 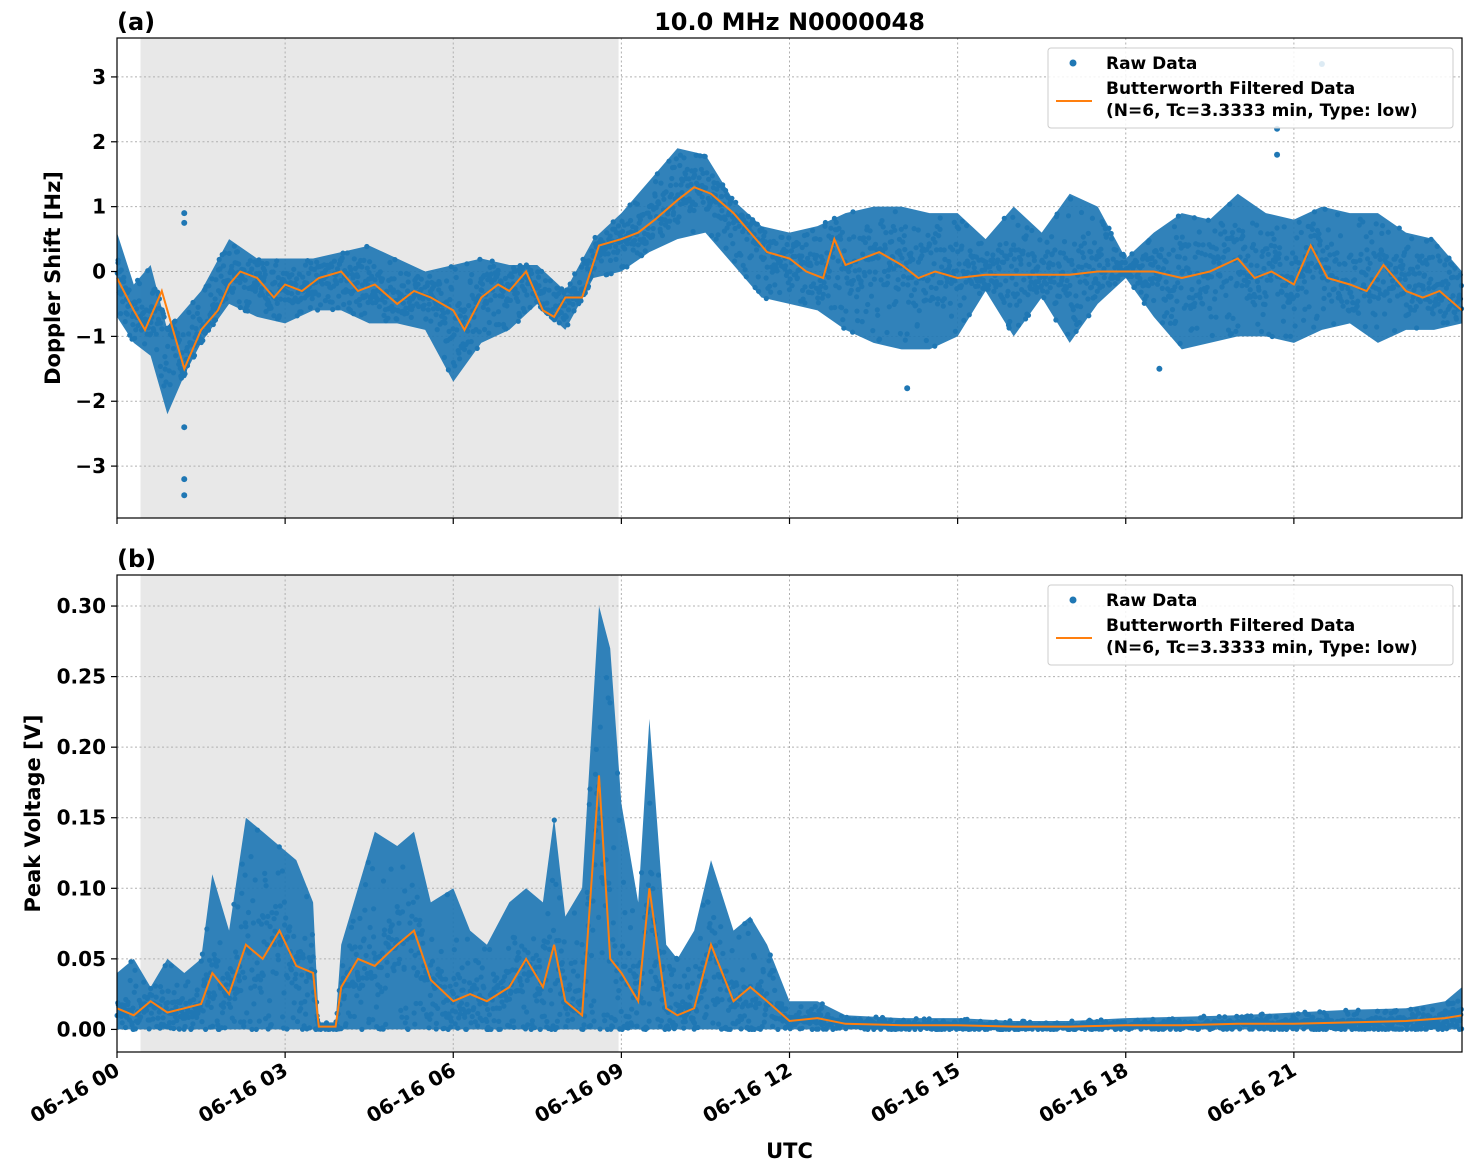 What do you see at coordinates (136, 559) in the screenshot?
I see `panel-label-b: (b)` at bounding box center [136, 559].